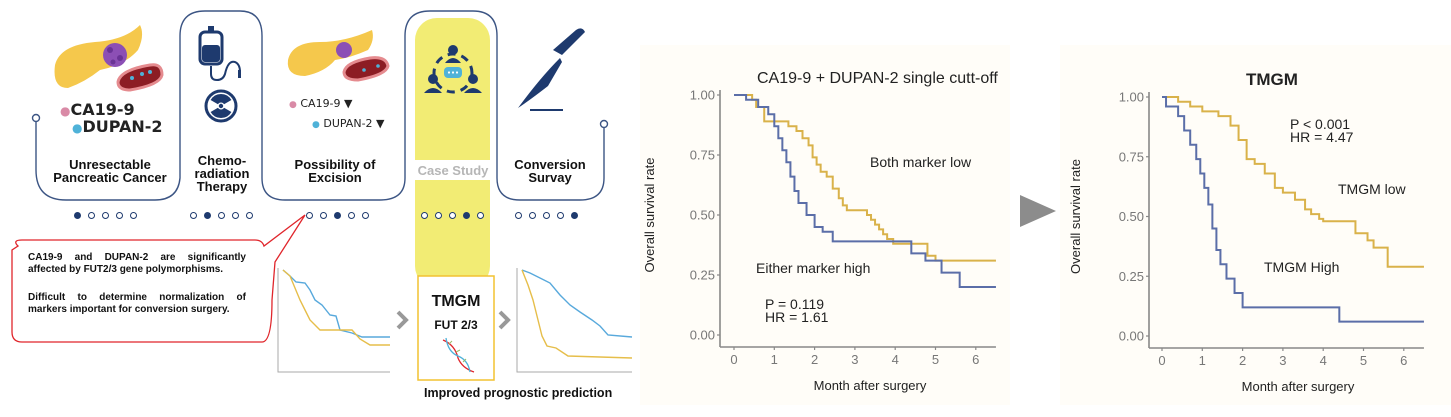  Describe the element at coordinates (458, 355) in the screenshot. I see `dna-icon` at that location.